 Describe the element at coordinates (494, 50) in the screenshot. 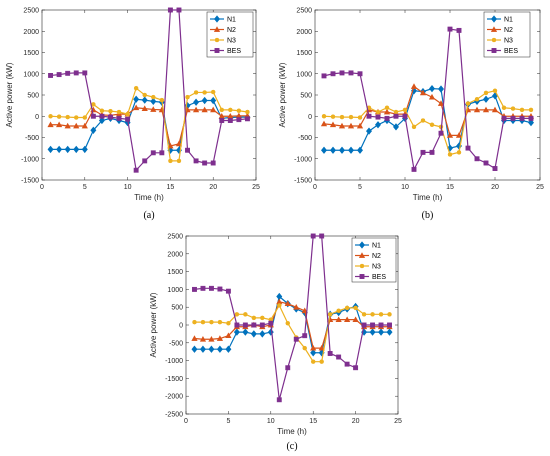

I see `legend-marker-bes` at that location.